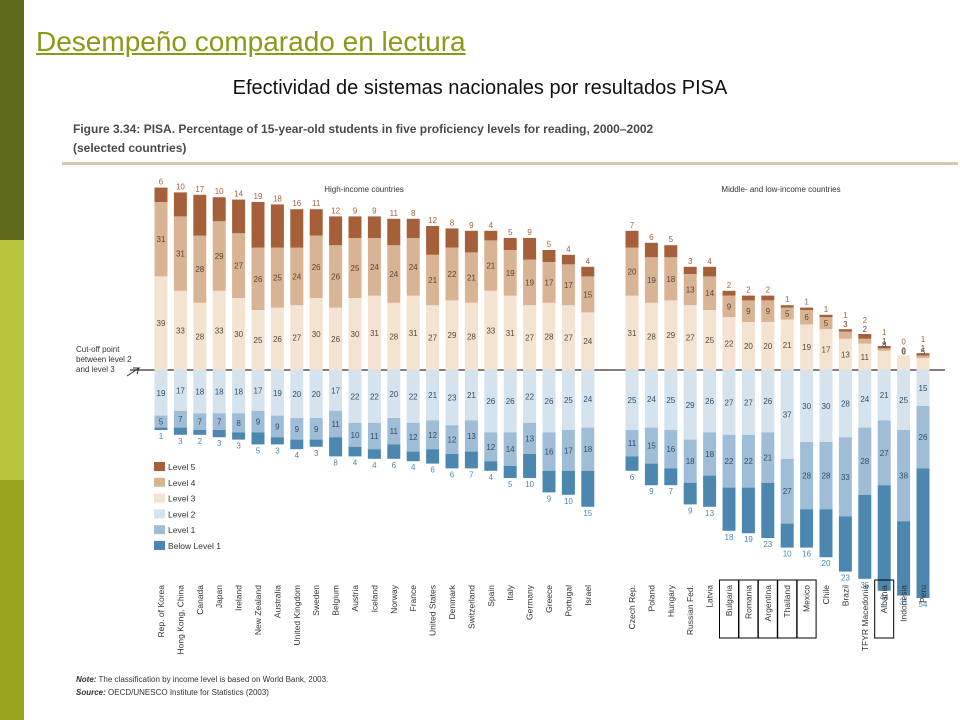  What do you see at coordinates (768, 298) in the screenshot?
I see `bar-argentina-l5` at bounding box center [768, 298].